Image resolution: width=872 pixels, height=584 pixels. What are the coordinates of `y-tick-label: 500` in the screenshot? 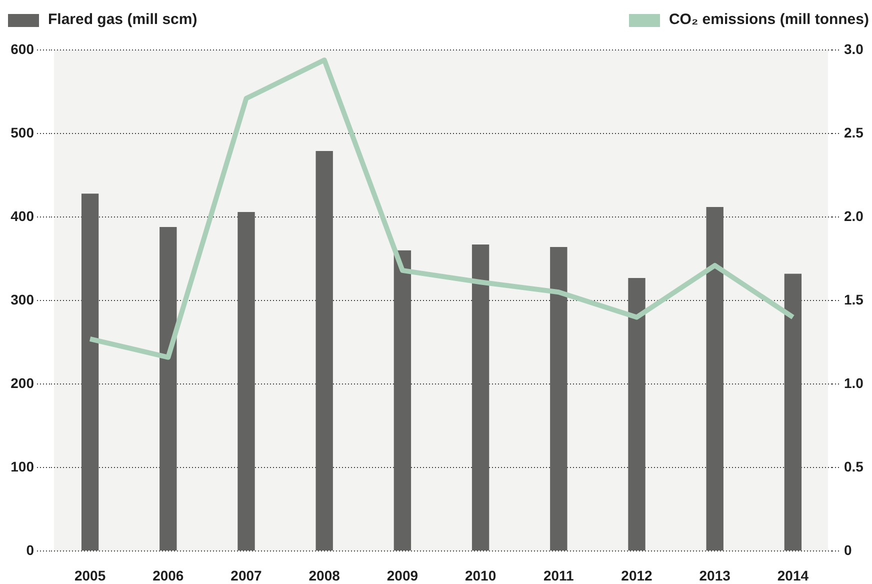 It's located at (22, 132).